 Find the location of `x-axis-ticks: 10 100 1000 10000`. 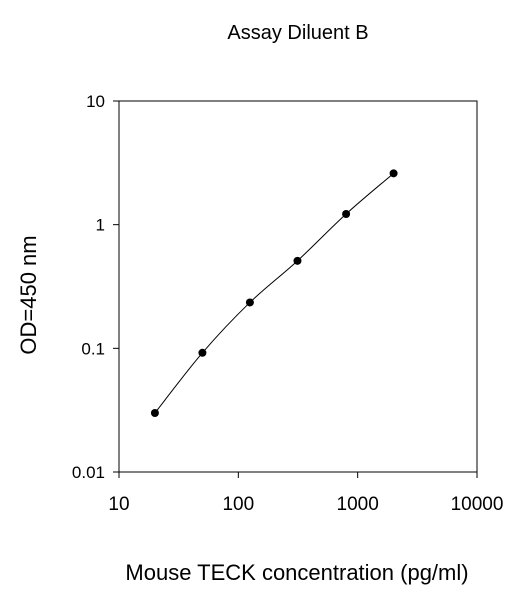

x-axis-ticks: 10 100 1000 10000 is located at coordinates (305, 493).